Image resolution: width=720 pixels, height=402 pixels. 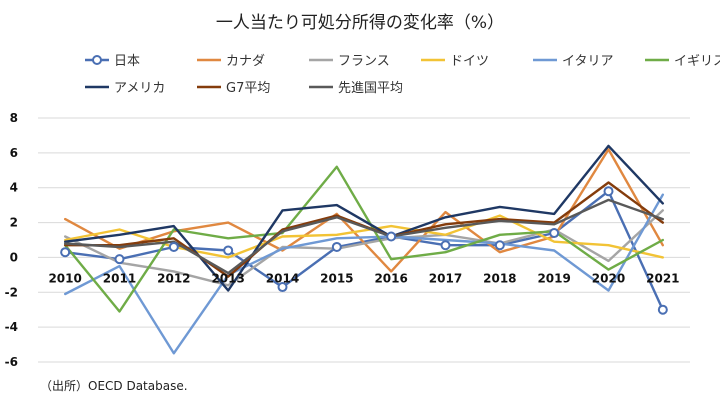 I want to click on y-tick-label: -6, so click(x=11, y=362).